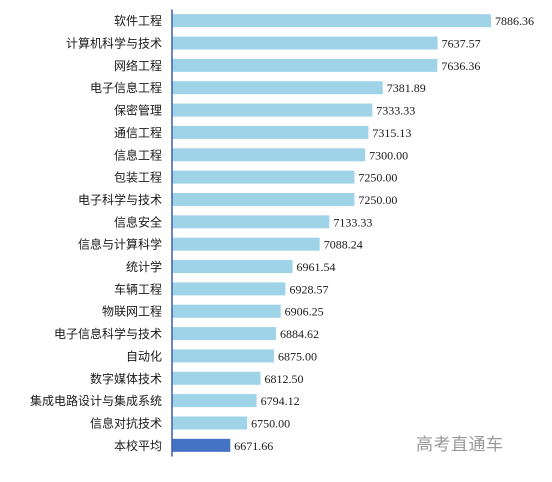 Image resolution: width=552 pixels, height=482 pixels. What do you see at coordinates (138, 132) in the screenshot?
I see `category-label-6: 通信工程` at bounding box center [138, 132].